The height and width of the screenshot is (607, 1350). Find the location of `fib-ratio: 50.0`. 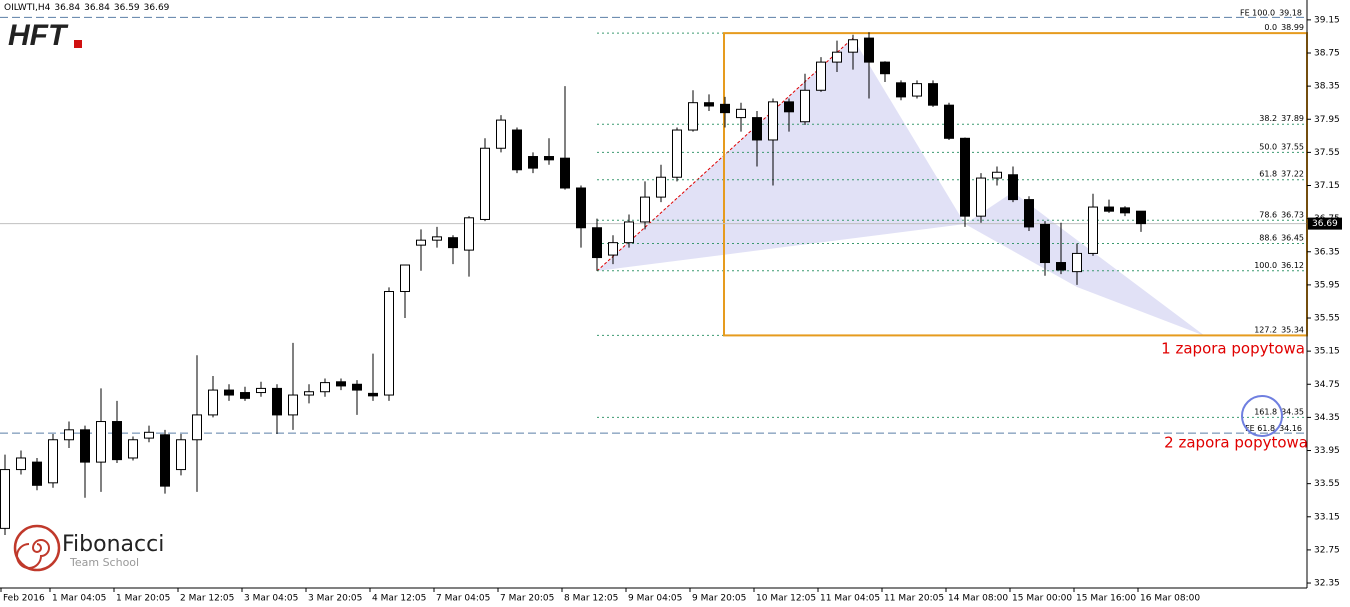

fib-ratio: 50.0 is located at coordinates (1268, 146).